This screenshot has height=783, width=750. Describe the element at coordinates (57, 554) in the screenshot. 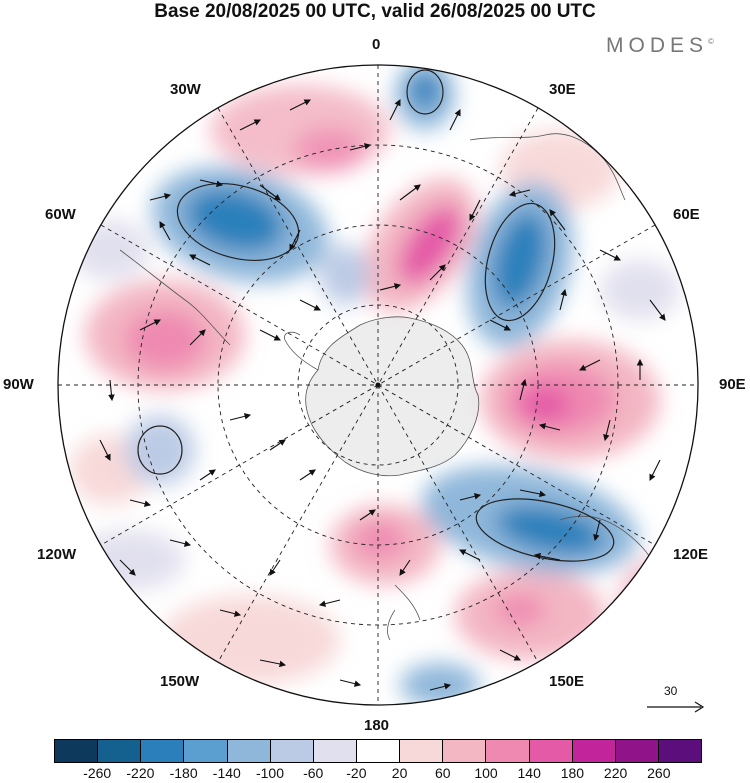

I see `longitude-label-120w: 120W` at that location.